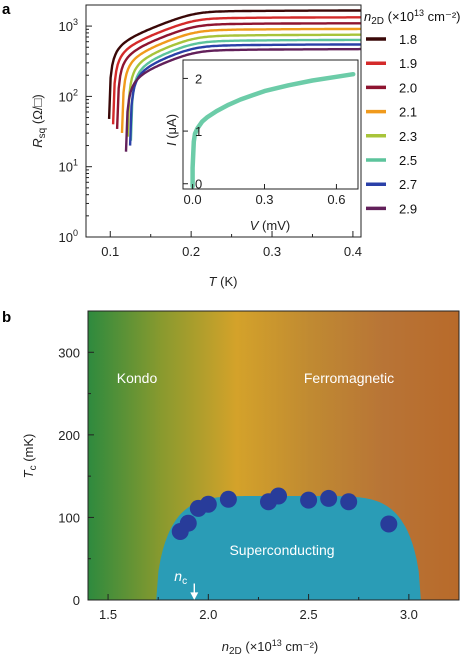 The image size is (474, 659). What do you see at coordinates (137, 378) in the screenshot?
I see `kondo-region-label: Kondo` at bounding box center [137, 378].